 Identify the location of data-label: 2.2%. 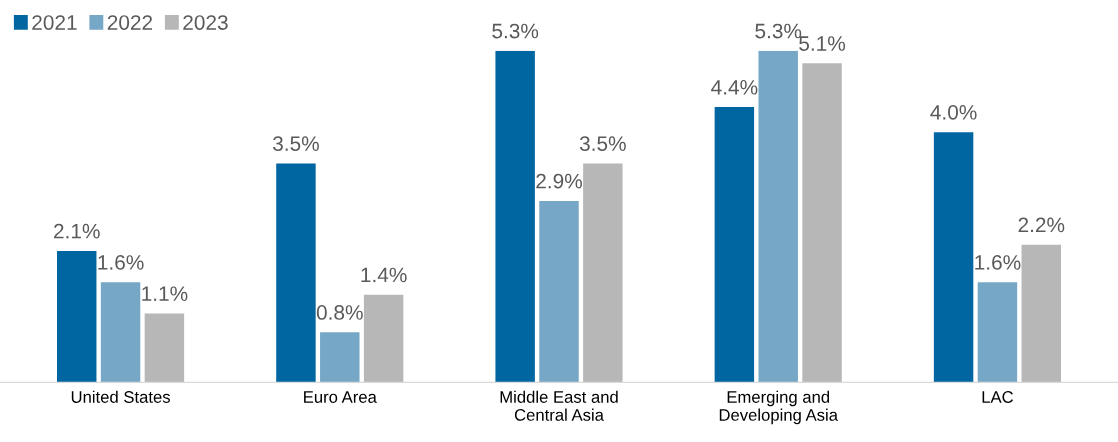
(1041, 225).